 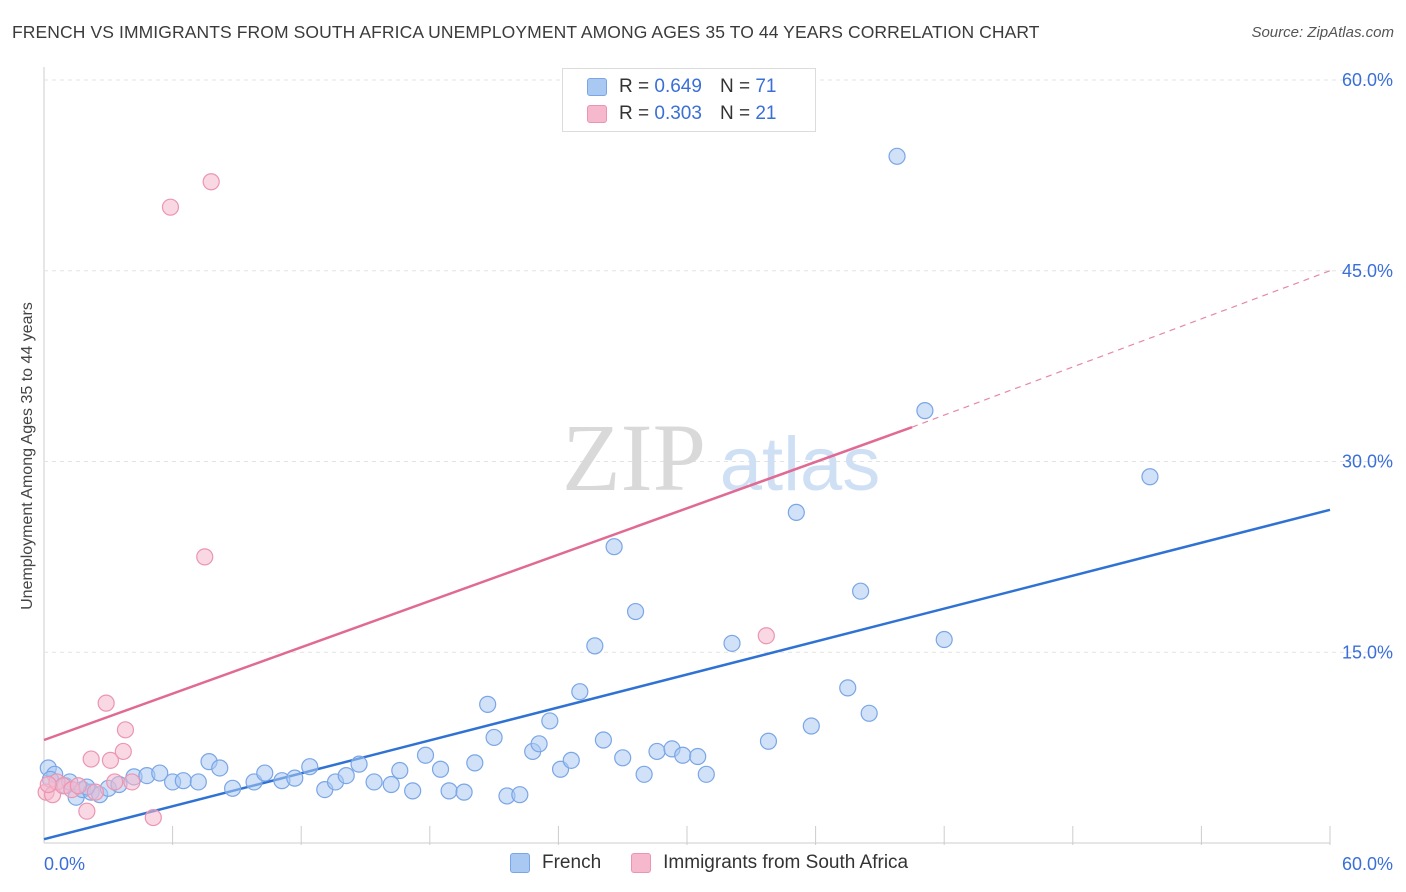 I want to click on legend: R = 0.649 N = 71 R = 0.303 N = 21, so click(x=689, y=100).